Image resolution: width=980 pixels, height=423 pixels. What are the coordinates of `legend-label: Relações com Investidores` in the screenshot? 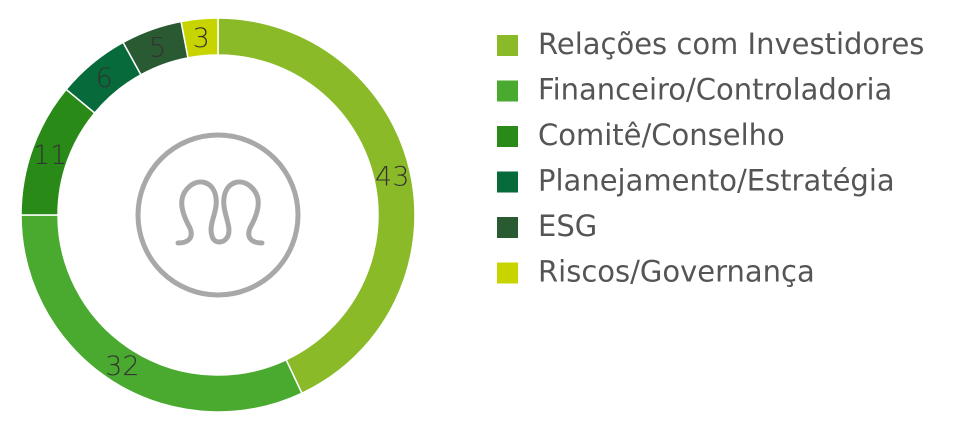 It's located at (731, 44).